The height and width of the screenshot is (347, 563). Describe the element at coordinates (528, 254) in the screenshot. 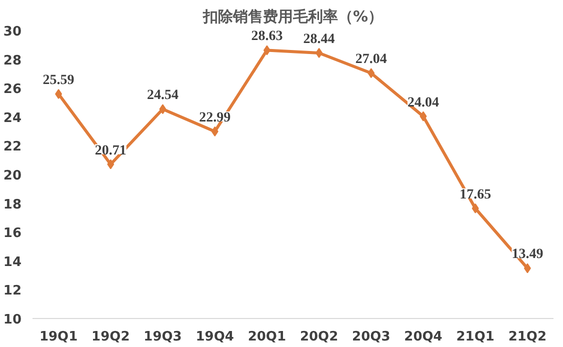

I see `data-label: 13.49` at that location.